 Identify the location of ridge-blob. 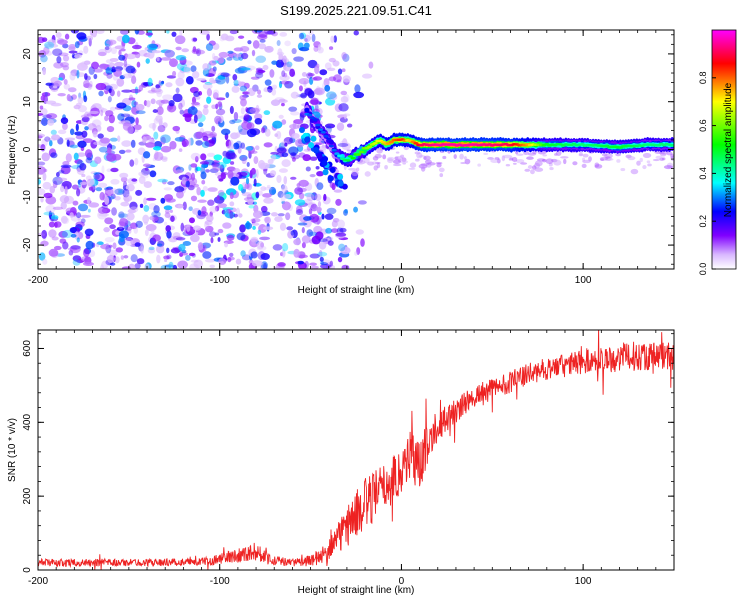
(344, 186).